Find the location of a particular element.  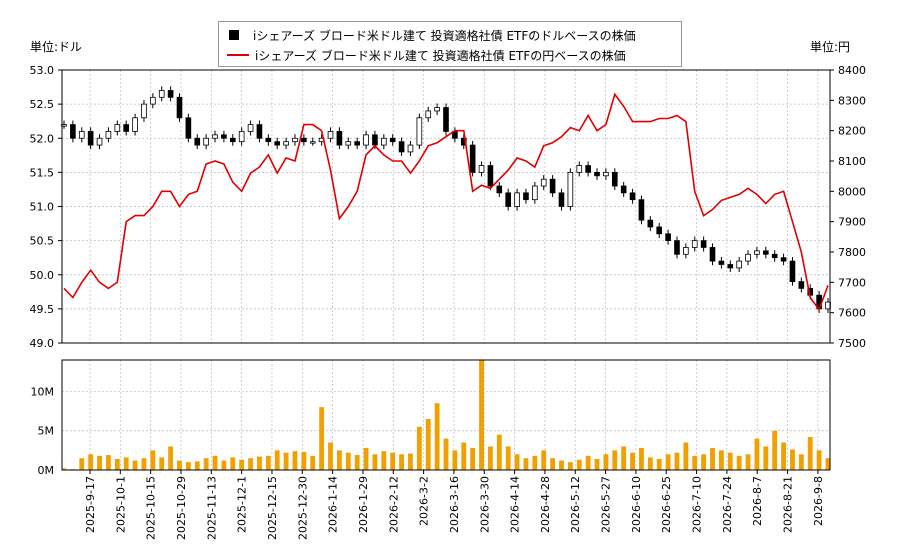

x-tick-label: 2026-3-2 is located at coordinates (424, 501).